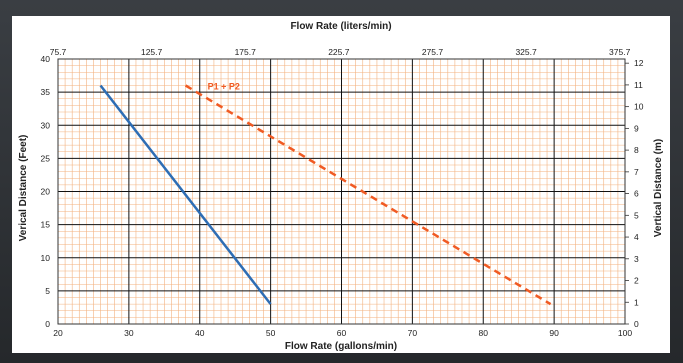  I want to click on top-tick-label: 175.7, so click(246, 52).